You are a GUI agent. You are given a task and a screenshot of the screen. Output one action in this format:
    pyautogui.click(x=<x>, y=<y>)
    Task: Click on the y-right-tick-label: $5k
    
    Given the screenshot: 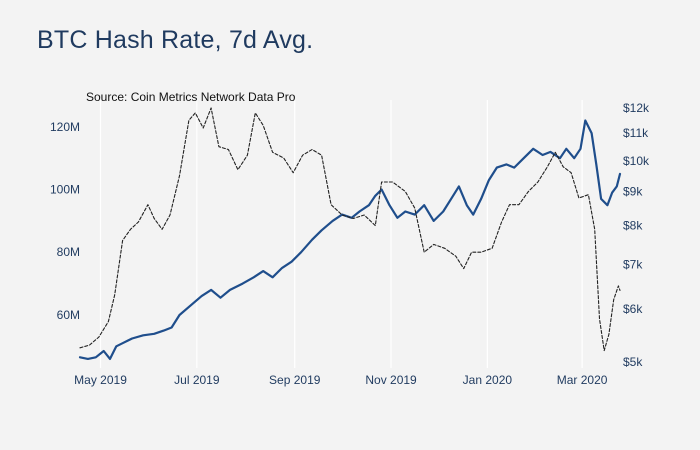 What is the action you would take?
    pyautogui.click(x=633, y=362)
    